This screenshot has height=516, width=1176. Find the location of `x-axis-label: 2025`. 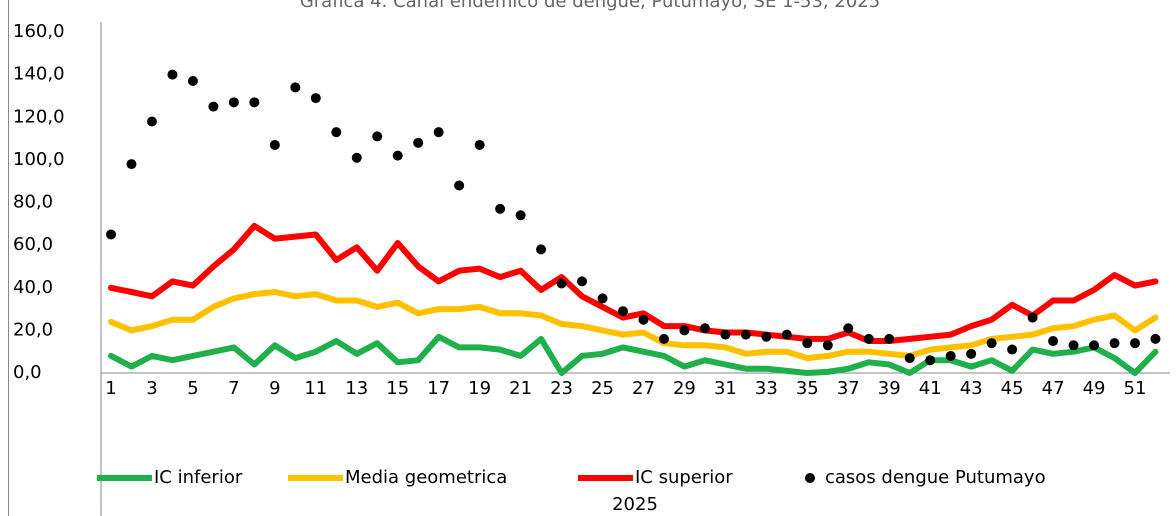

x-axis-label: 2025 is located at coordinates (635, 504).